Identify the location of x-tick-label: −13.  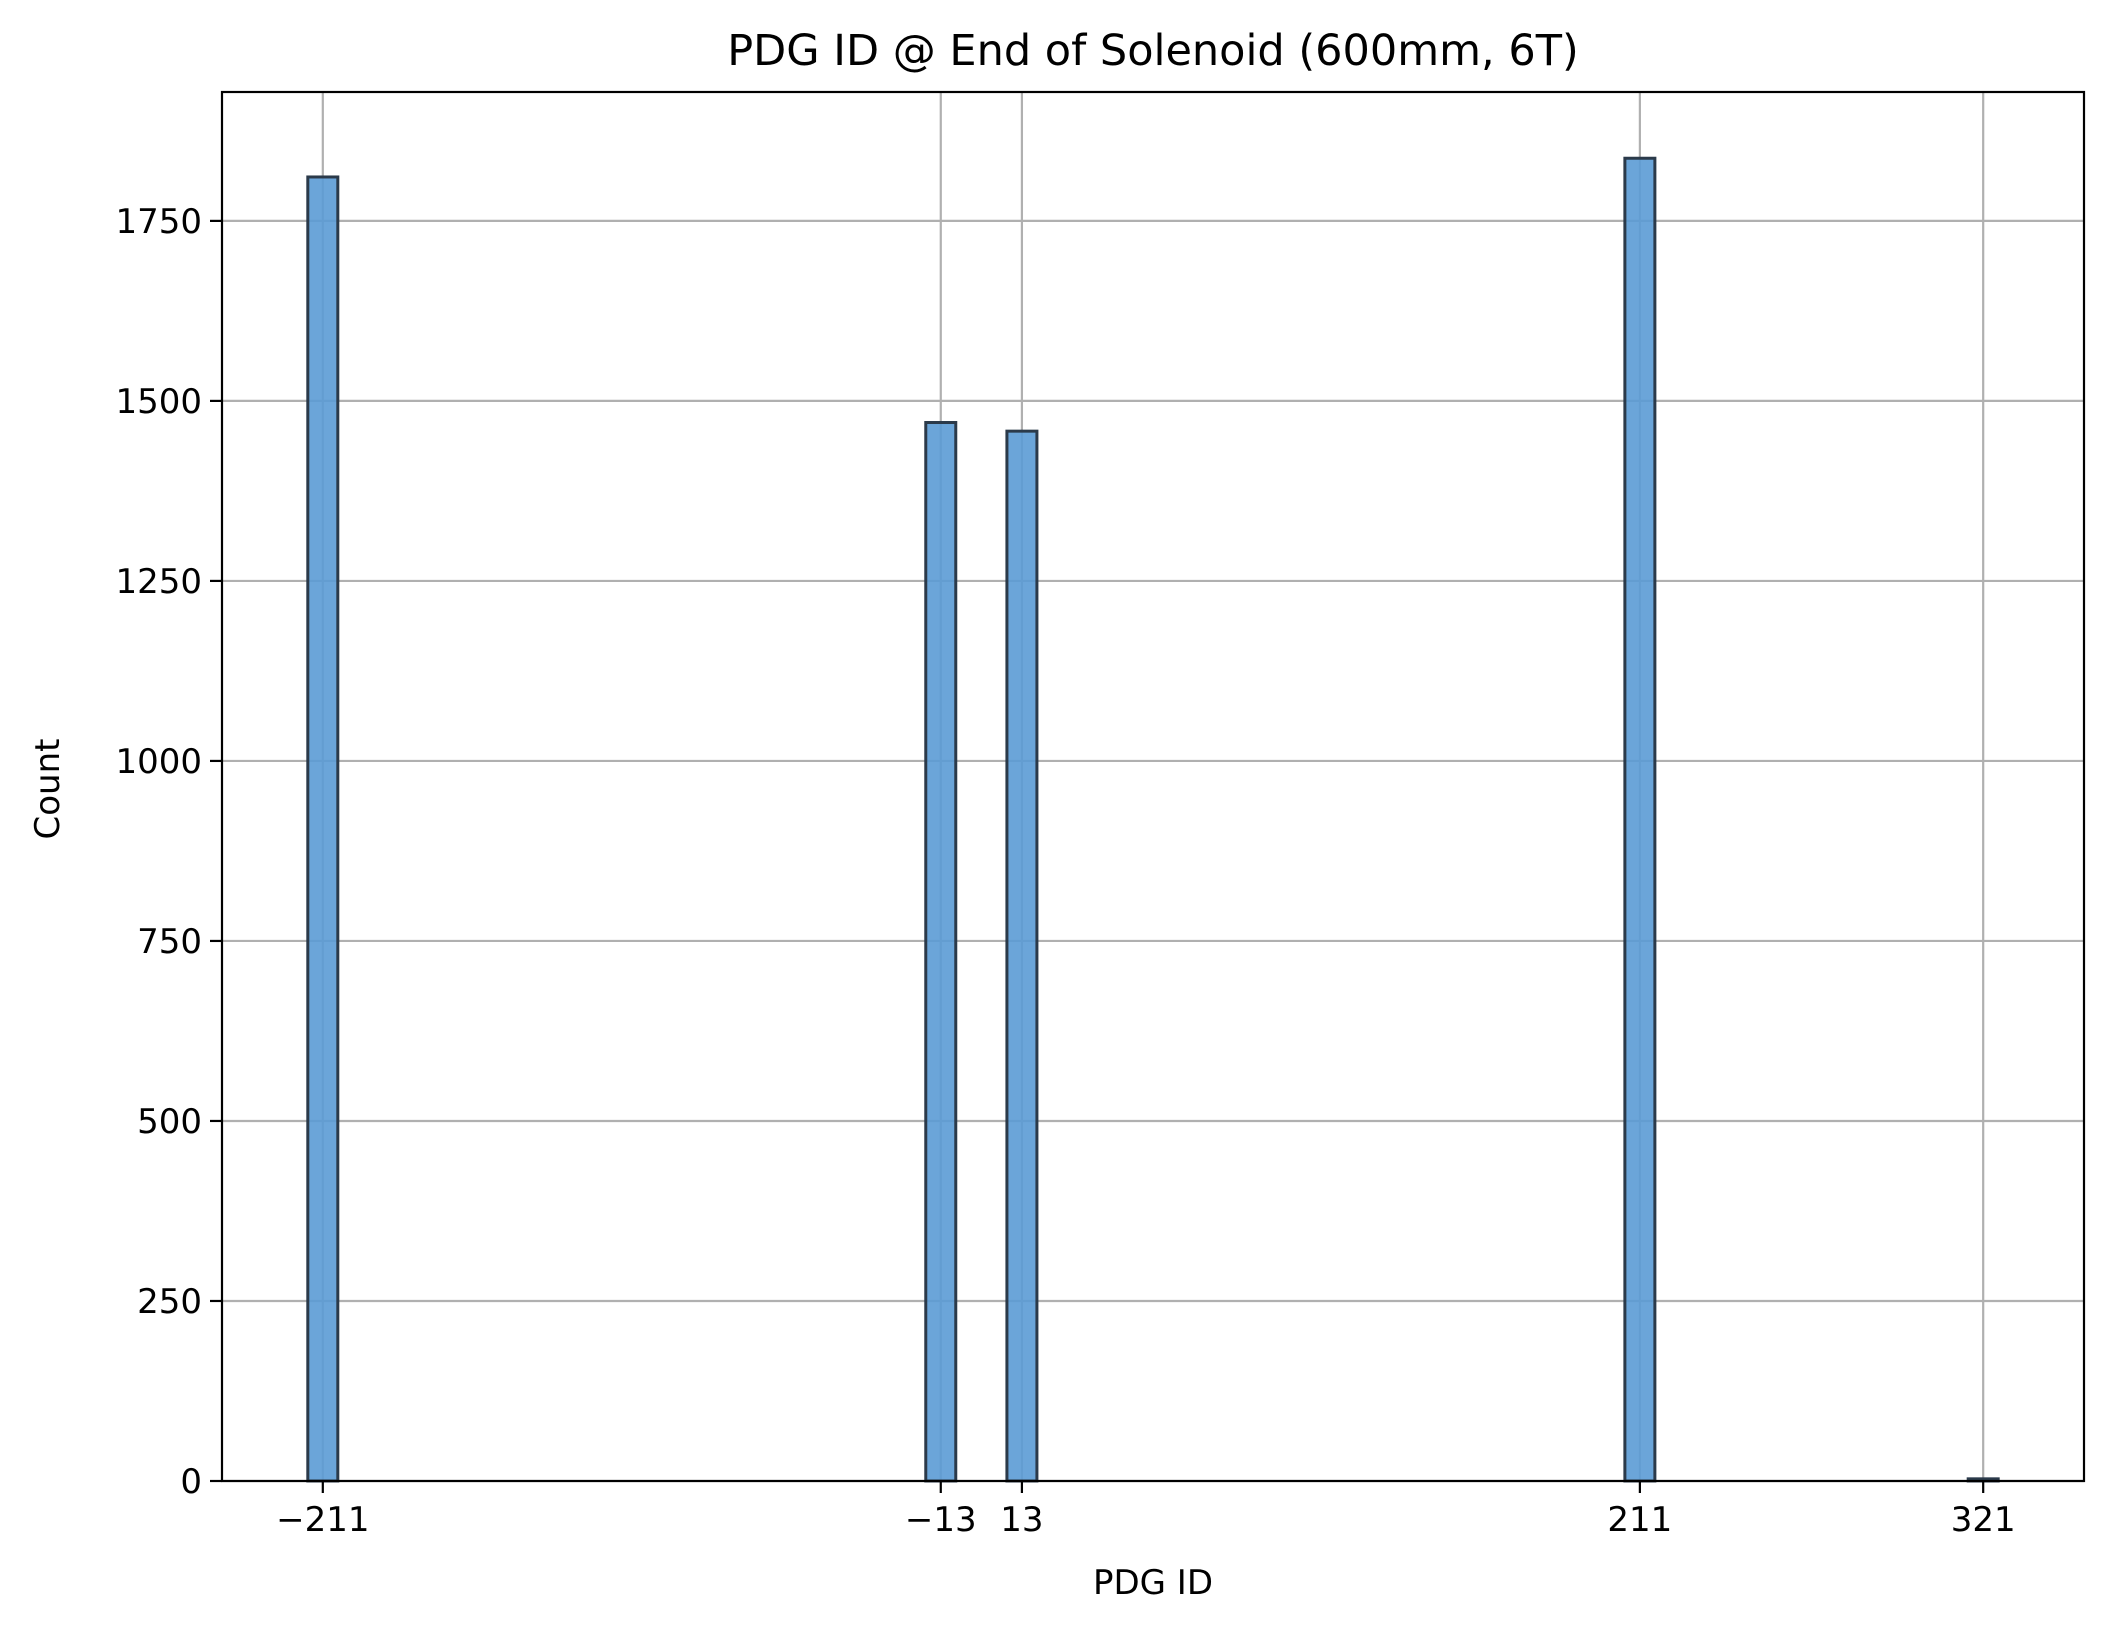
(941, 1520).